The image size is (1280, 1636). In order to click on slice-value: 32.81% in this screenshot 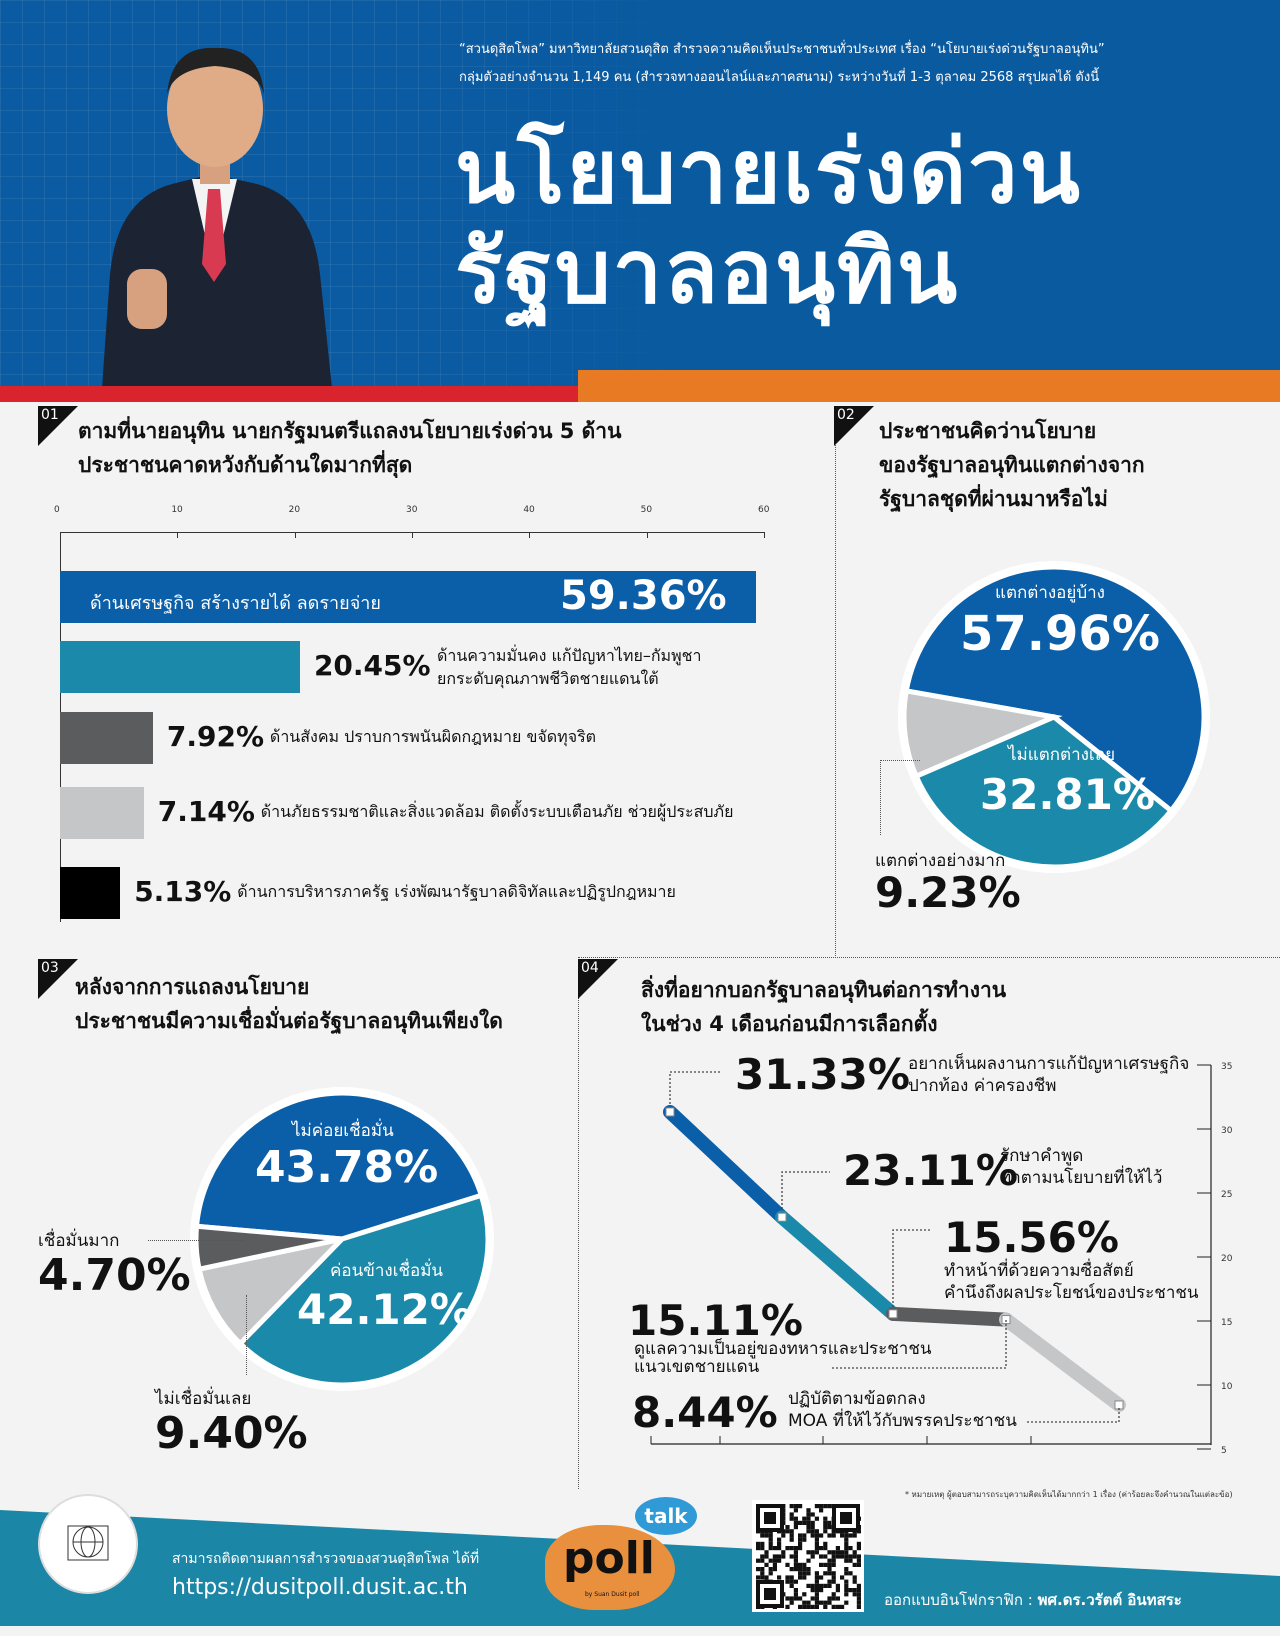, I will do `click(1067, 794)`.